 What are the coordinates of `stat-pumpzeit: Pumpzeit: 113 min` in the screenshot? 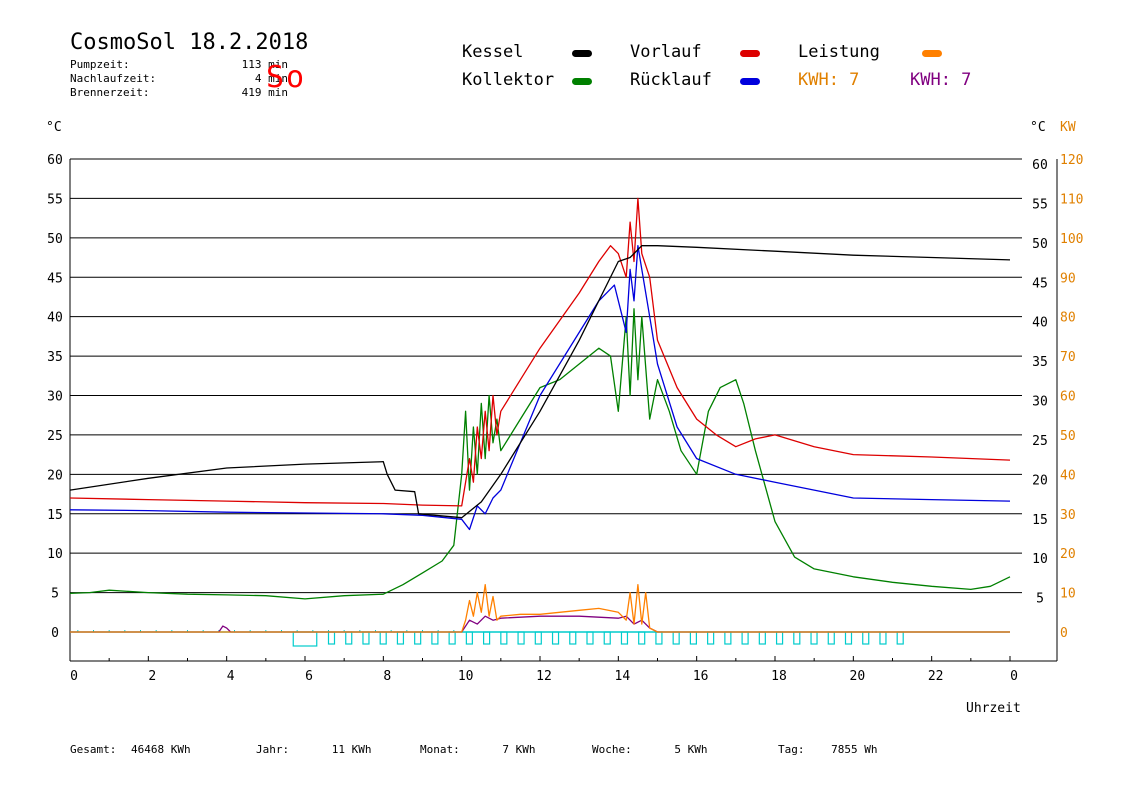 It's located at (179, 64).